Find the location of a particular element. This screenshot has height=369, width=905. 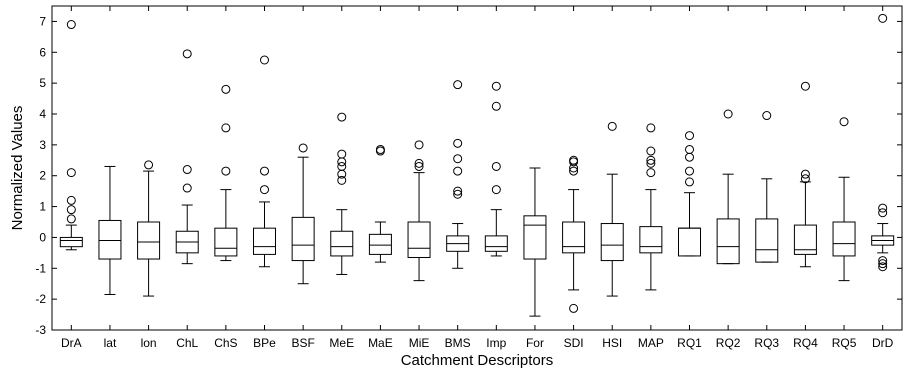

y-axis-title: Normalized Values is located at coordinates (17, 168).